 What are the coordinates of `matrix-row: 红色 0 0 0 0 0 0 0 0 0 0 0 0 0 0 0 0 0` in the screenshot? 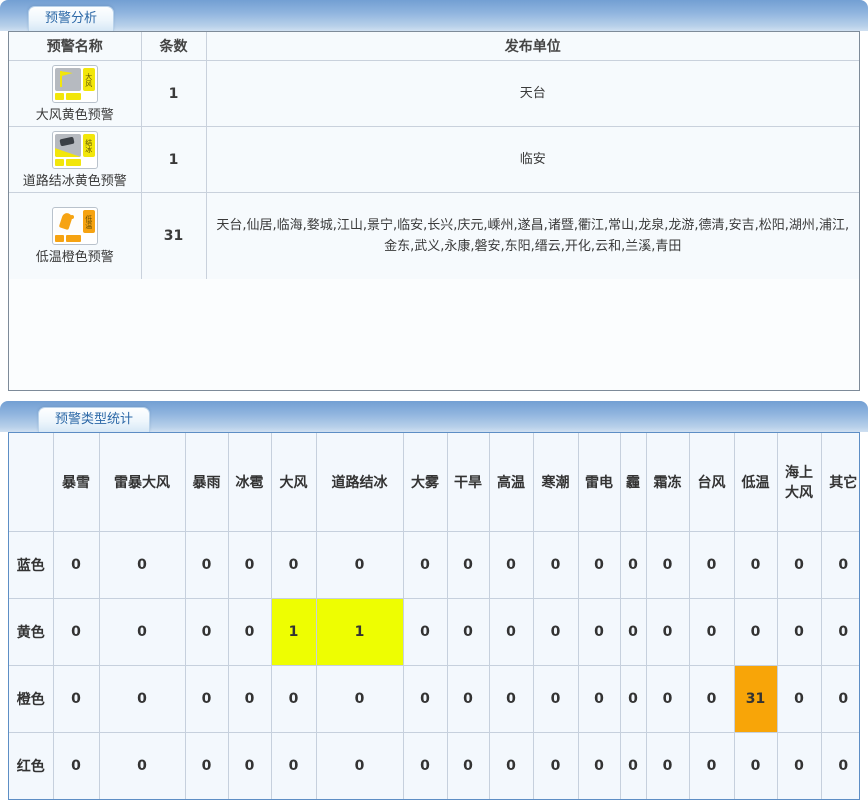 It's located at (434, 765).